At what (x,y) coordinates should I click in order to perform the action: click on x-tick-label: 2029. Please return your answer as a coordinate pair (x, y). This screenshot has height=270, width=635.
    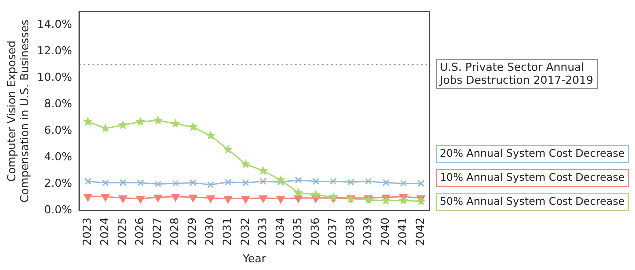
    Looking at the image, I should click on (193, 232).